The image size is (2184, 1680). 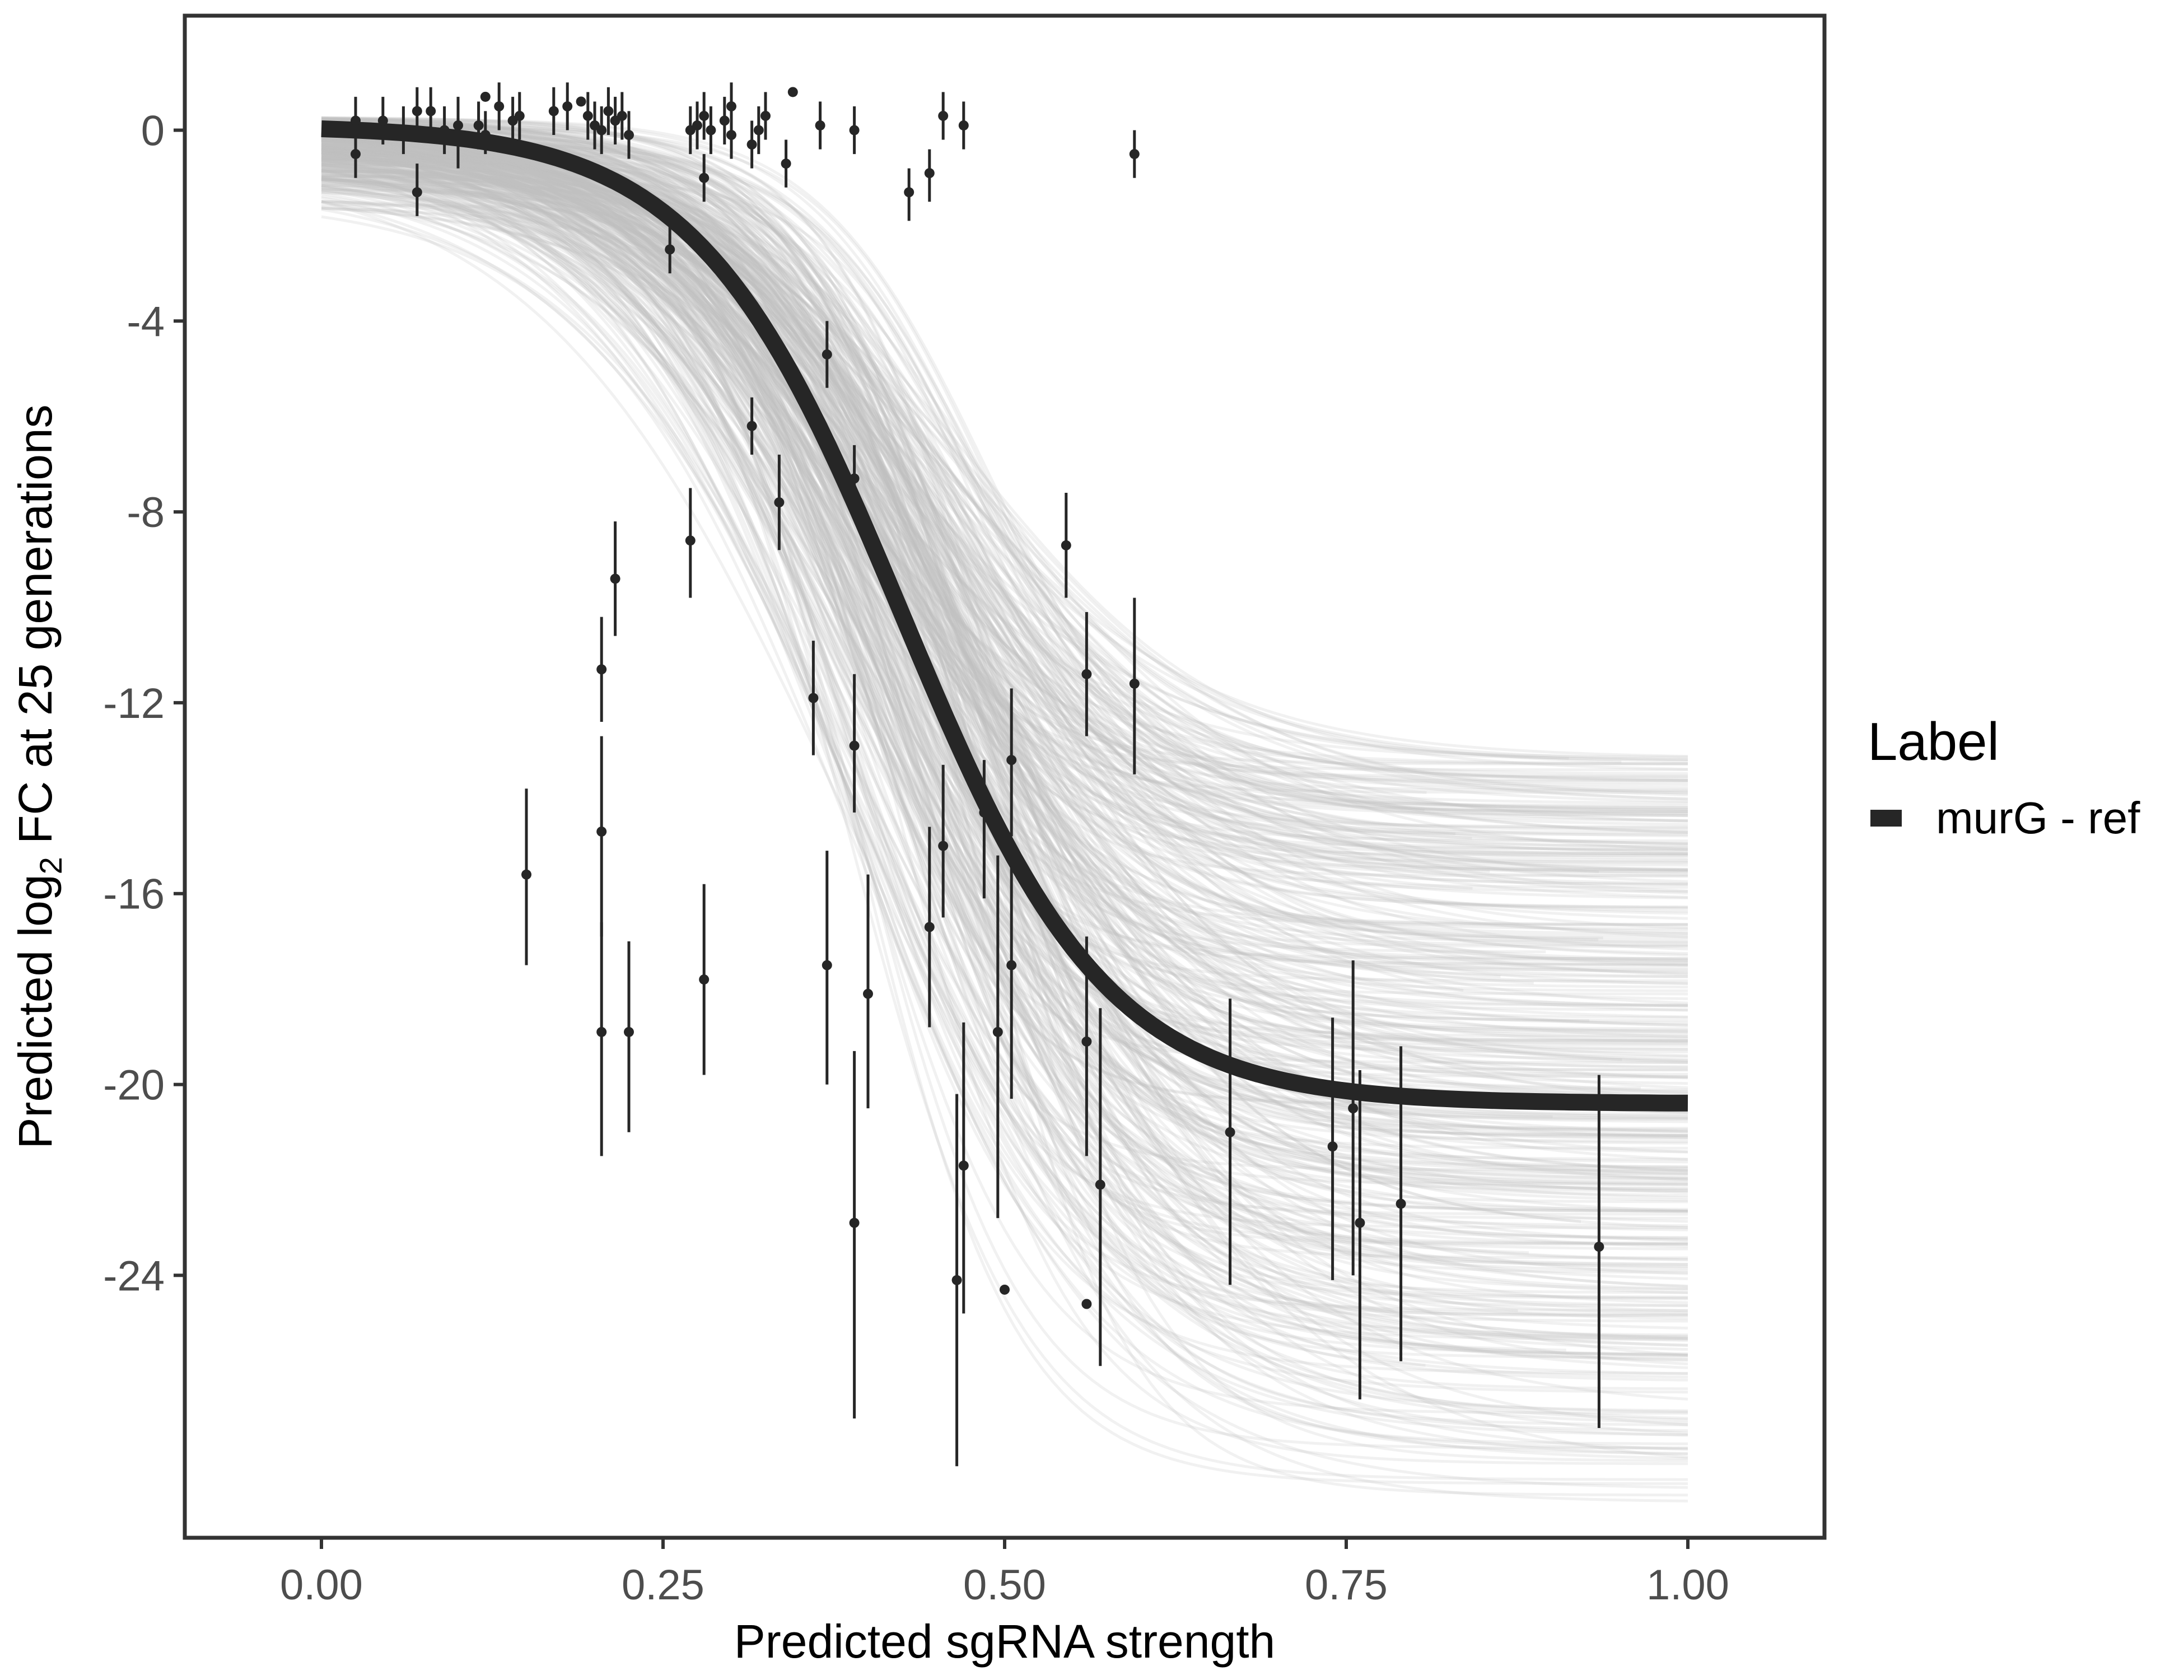 What do you see at coordinates (663, 1585) in the screenshot?
I see `x-tick-label: 0.25` at bounding box center [663, 1585].